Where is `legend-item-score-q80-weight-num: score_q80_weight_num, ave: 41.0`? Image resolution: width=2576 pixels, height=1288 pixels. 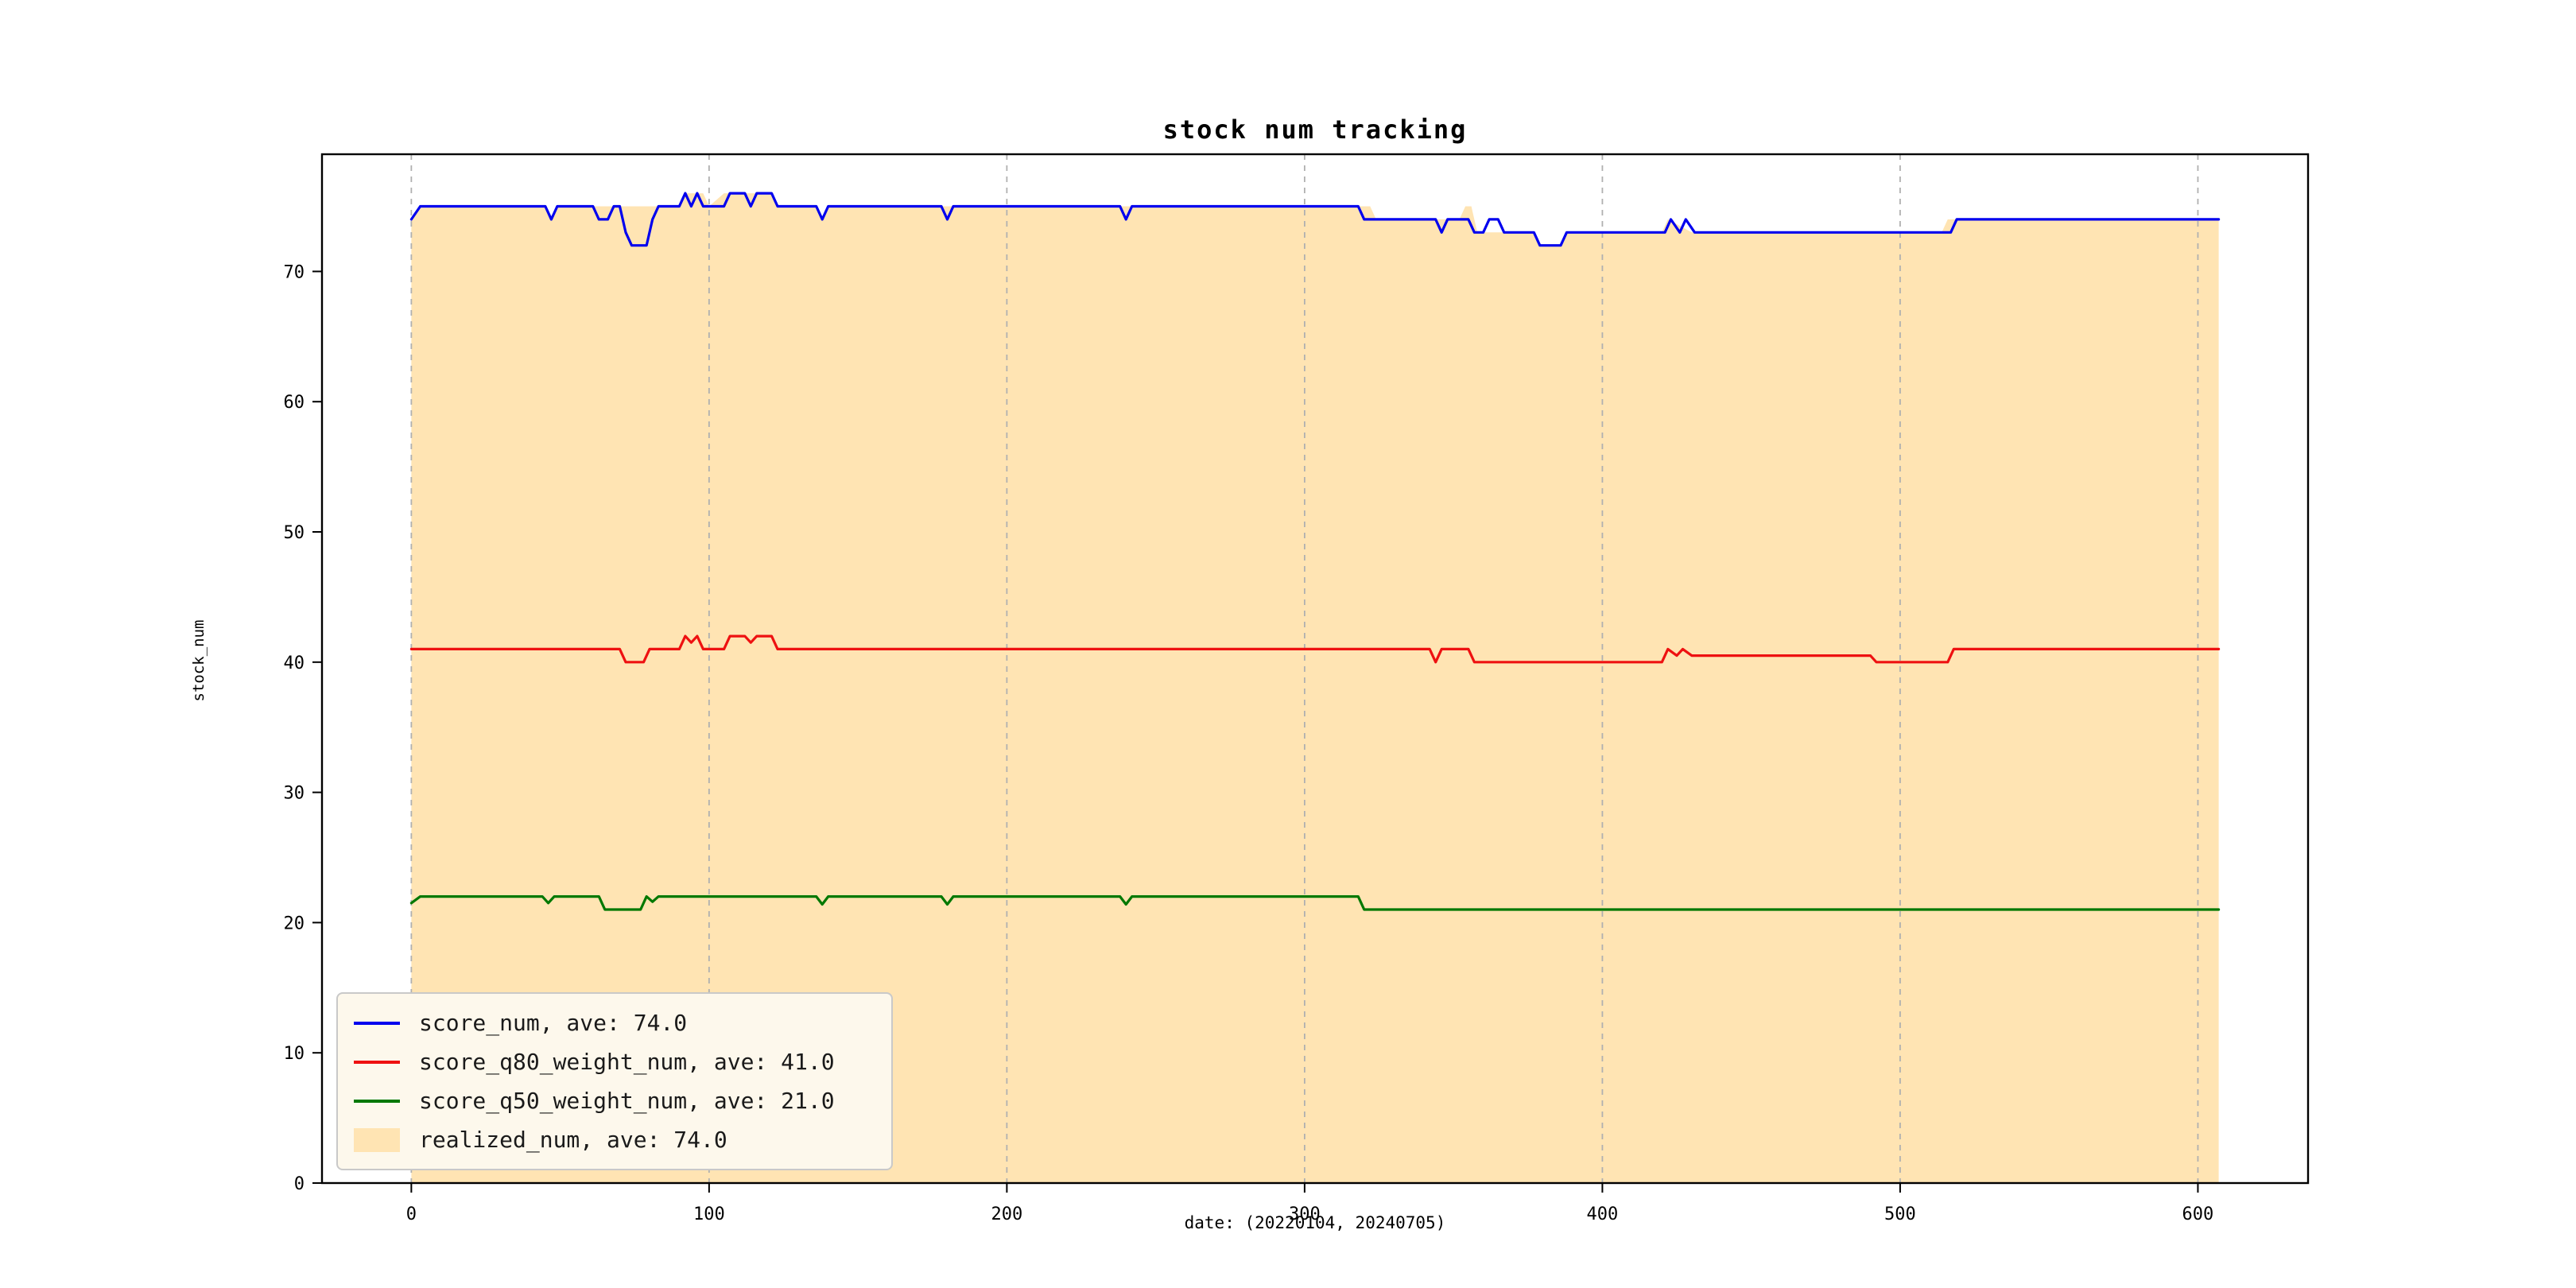 legend-item-score-q80-weight-num: score_q80_weight_num, ave: 41.0 is located at coordinates (609, 1062).